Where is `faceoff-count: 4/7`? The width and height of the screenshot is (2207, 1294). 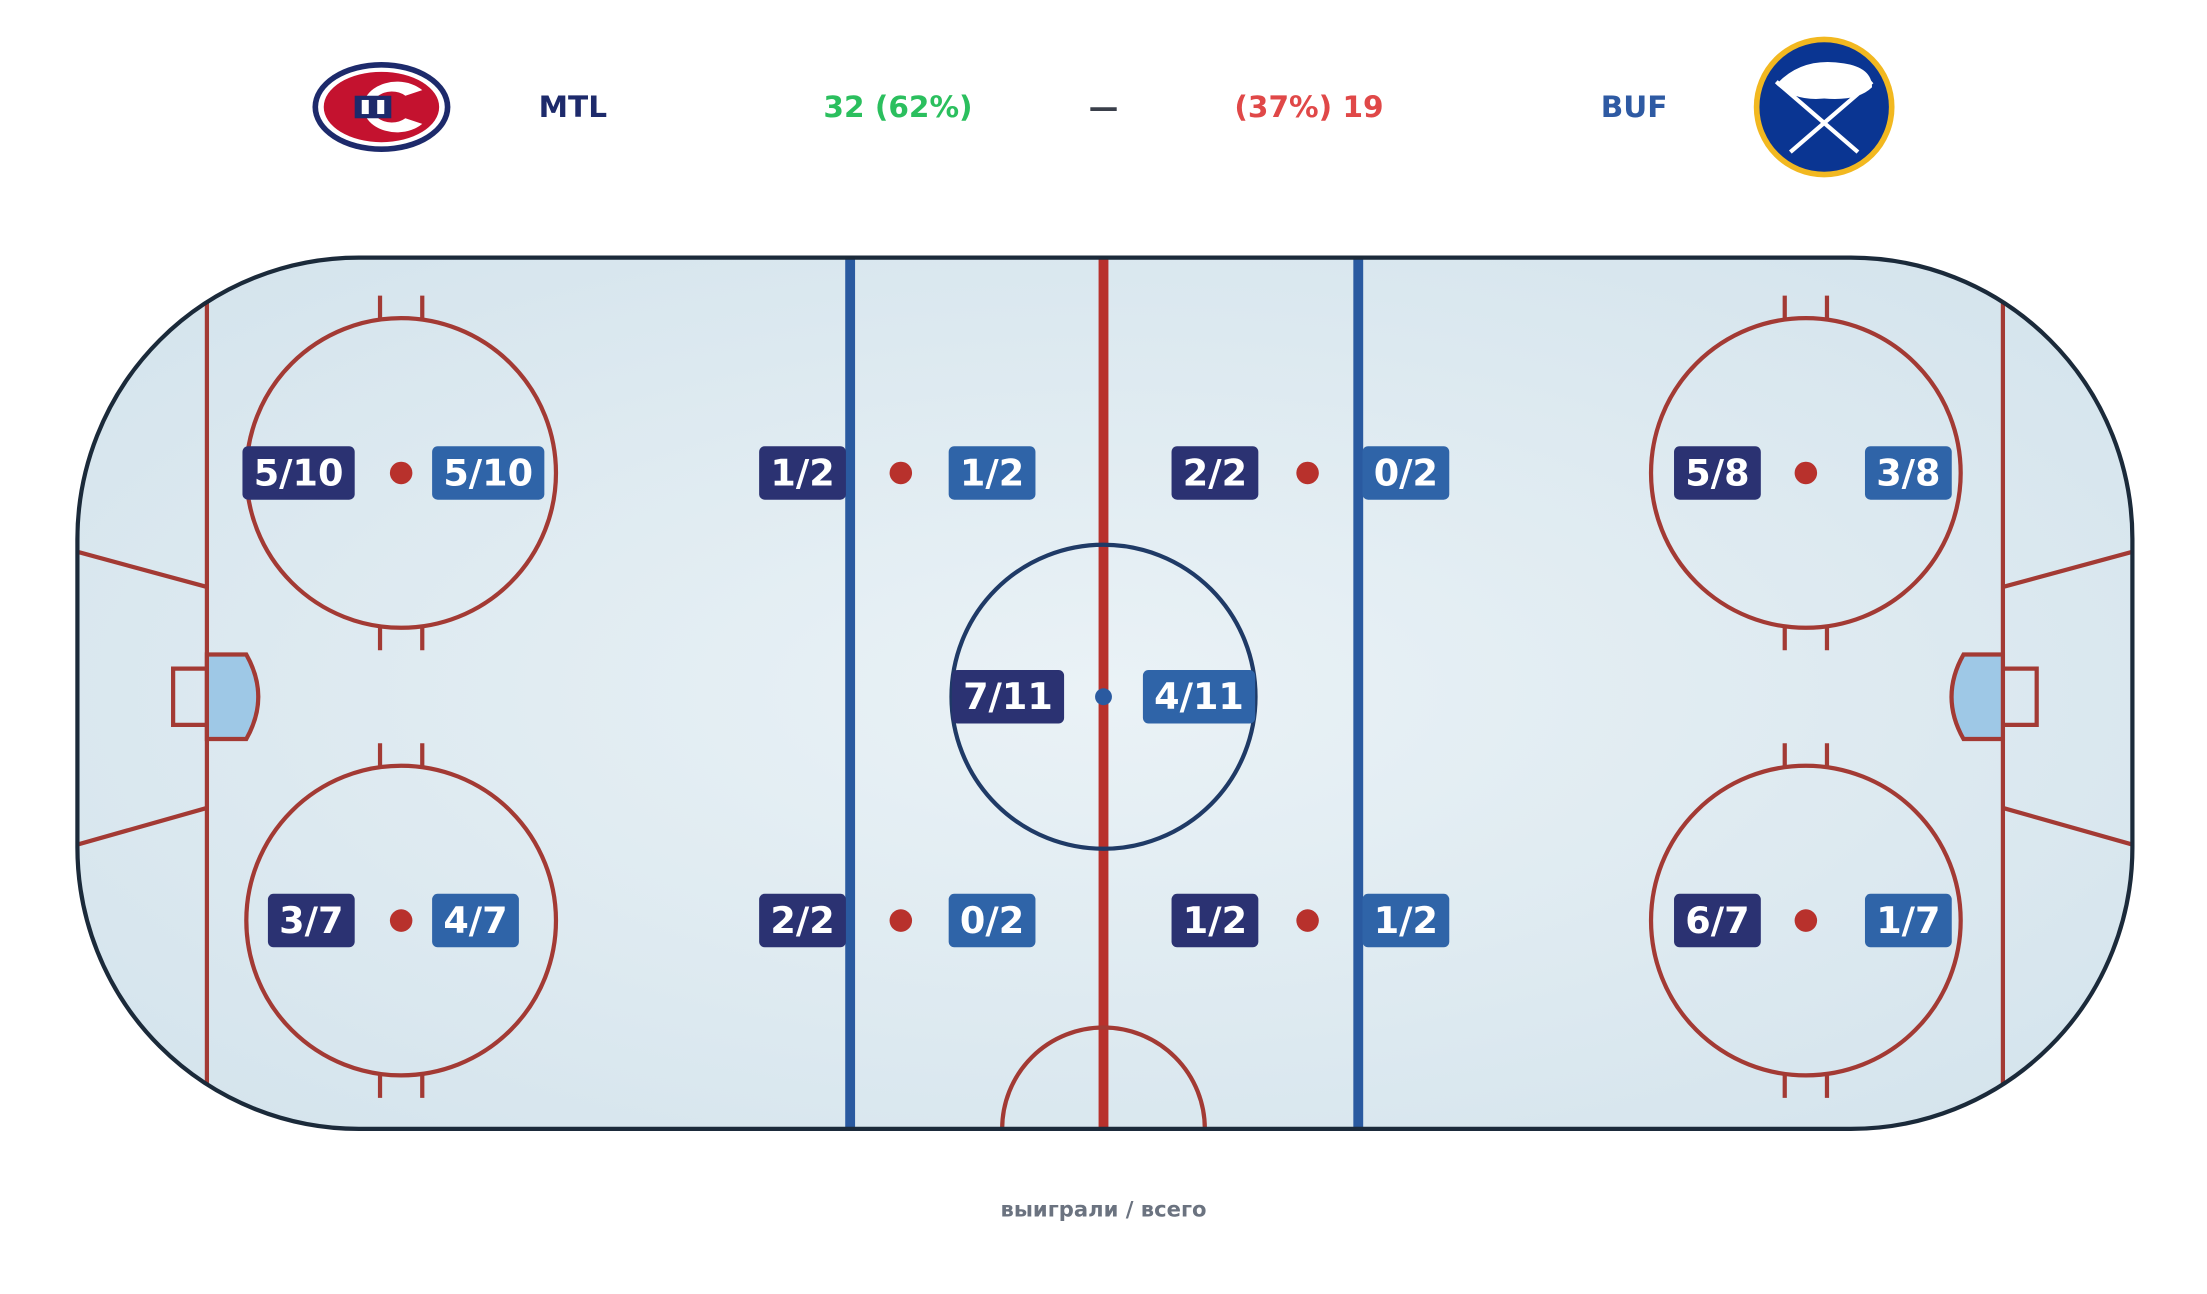 faceoff-count: 4/7 is located at coordinates (475, 920).